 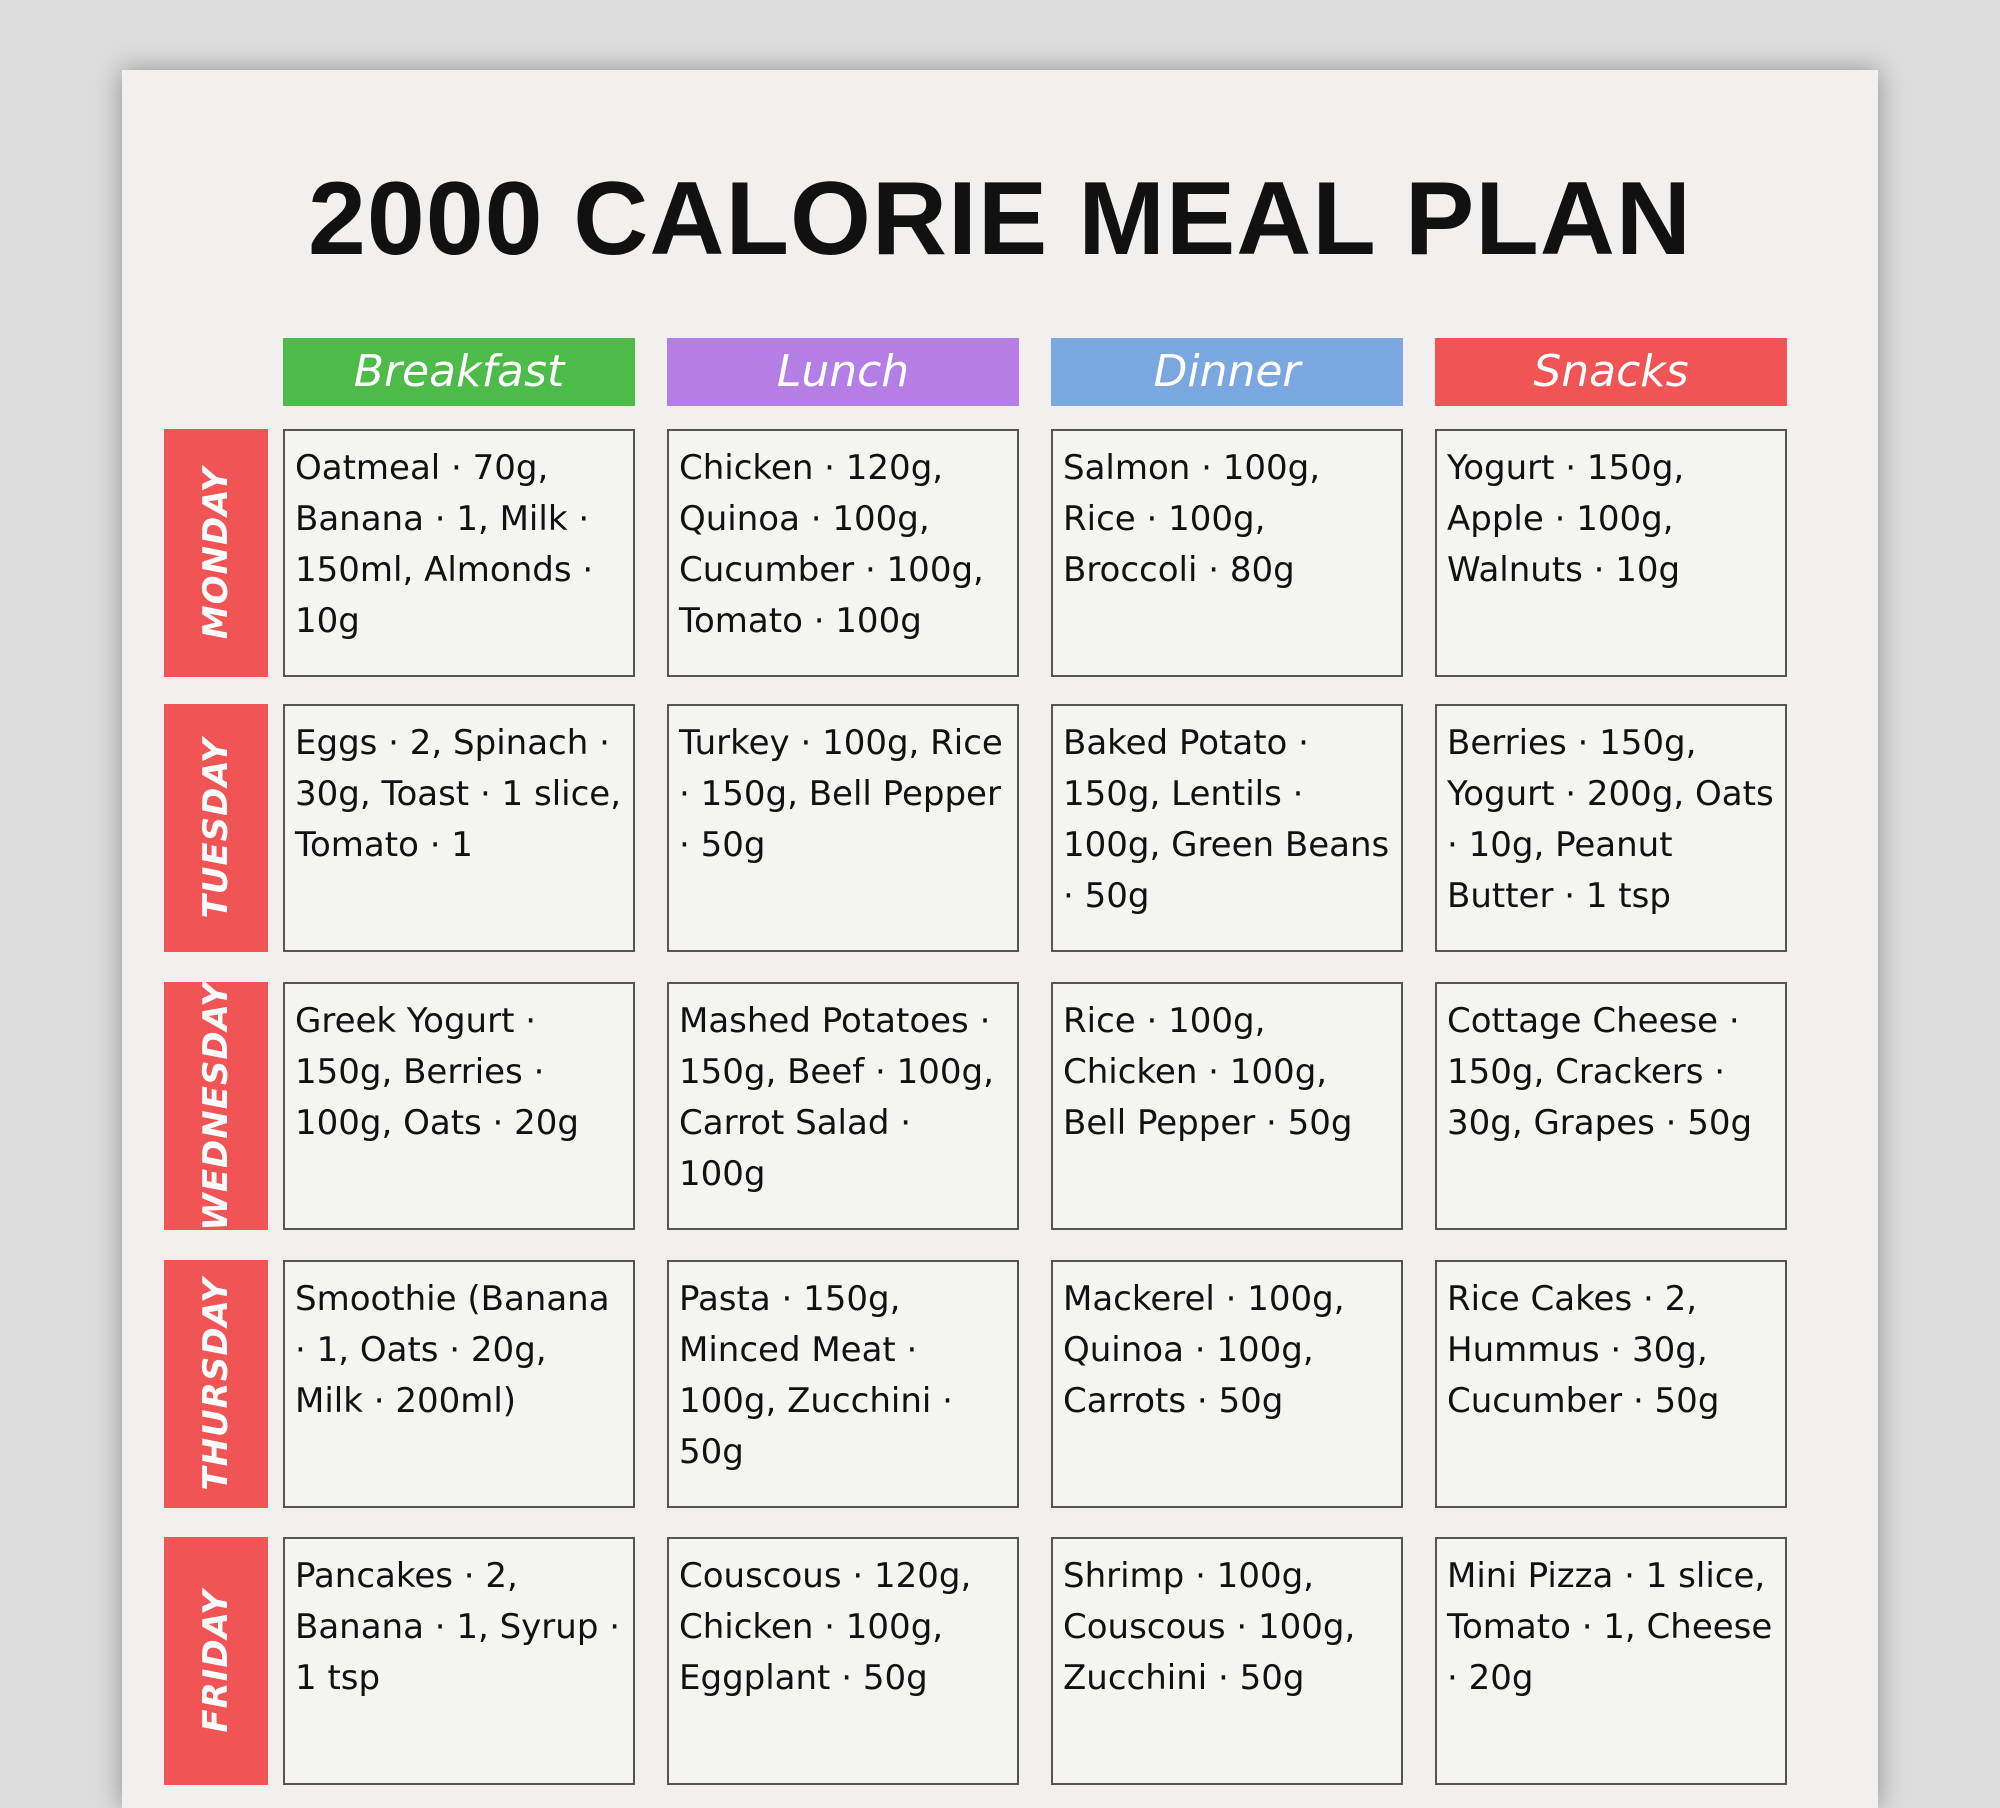 I want to click on day-label: WEDNESDAY, so click(x=216, y=1106).